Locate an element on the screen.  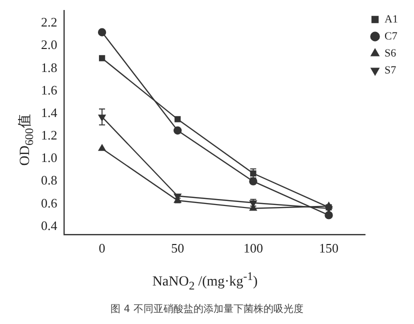
x-tick-label: 150 is located at coordinates (329, 248).